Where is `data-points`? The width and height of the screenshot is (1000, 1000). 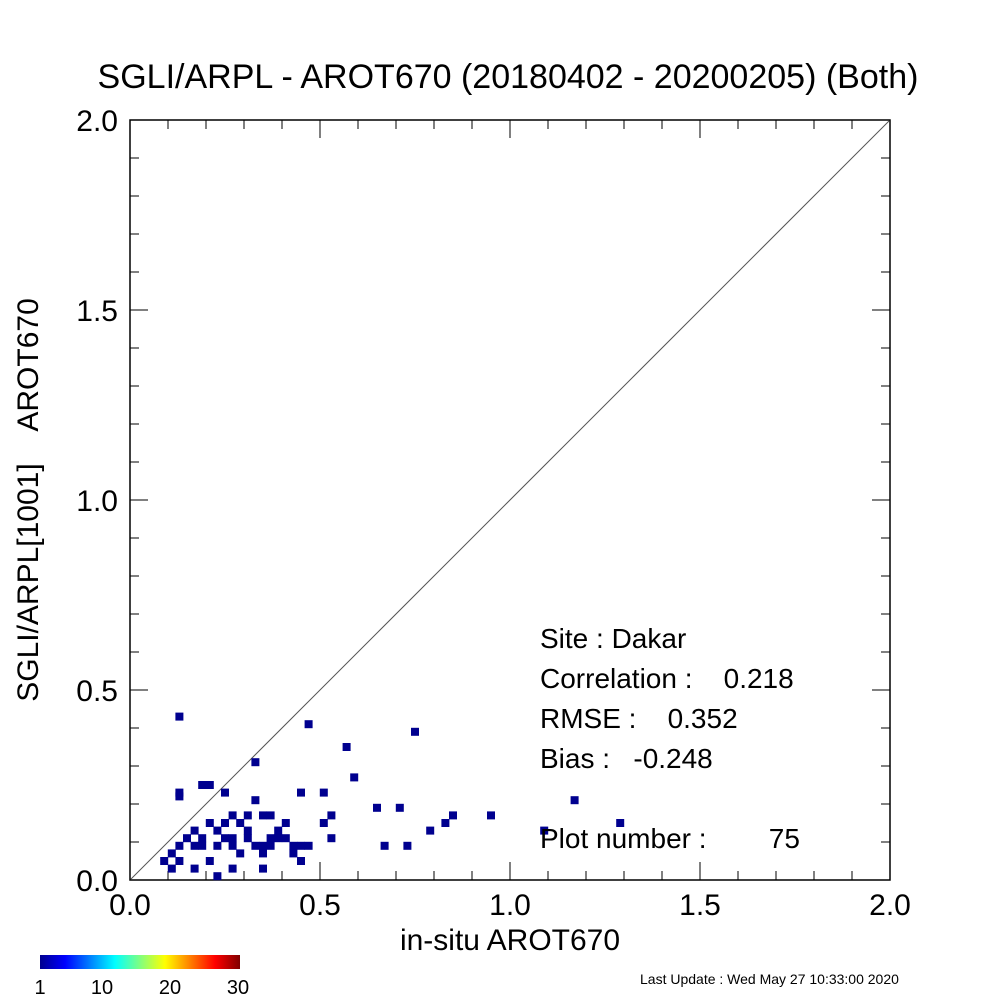 data-points is located at coordinates (392, 796).